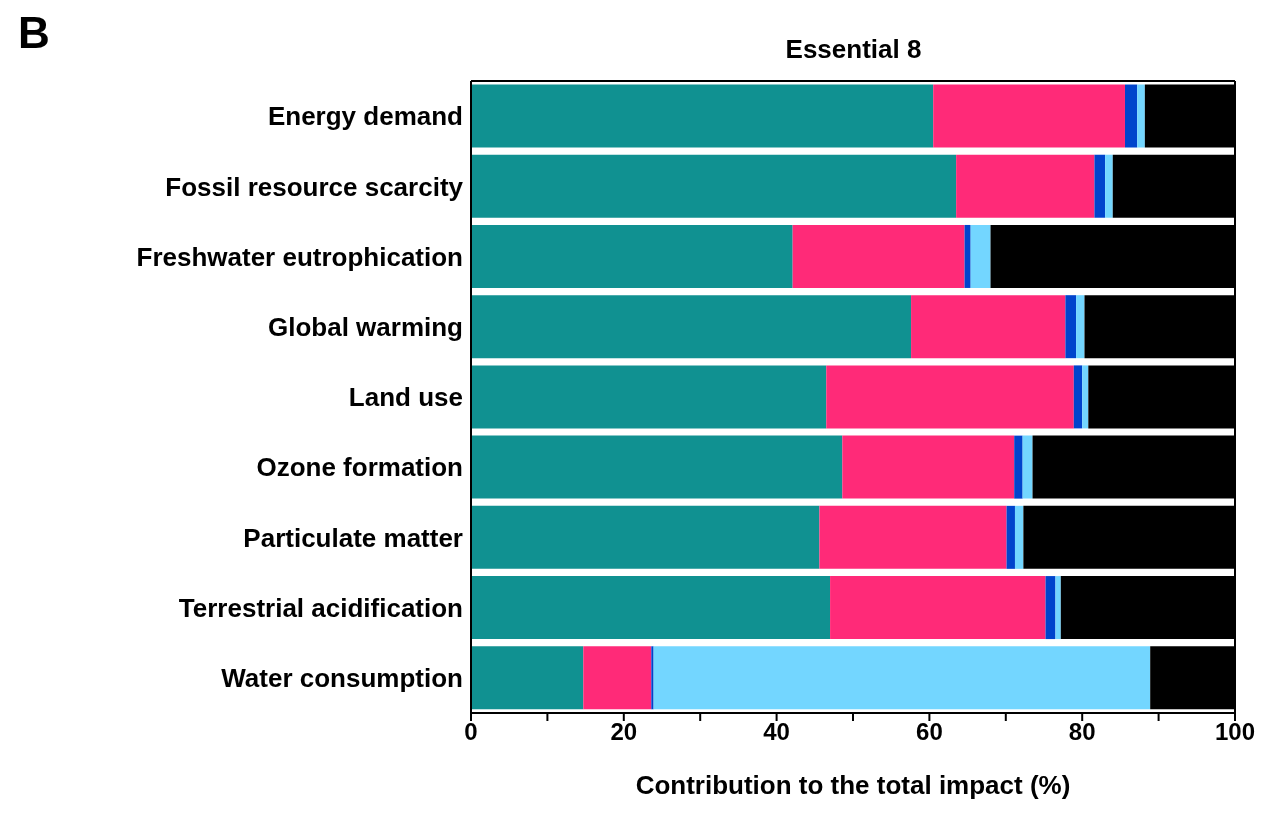  I want to click on y-tick-label: Energy demand, so click(365, 116).